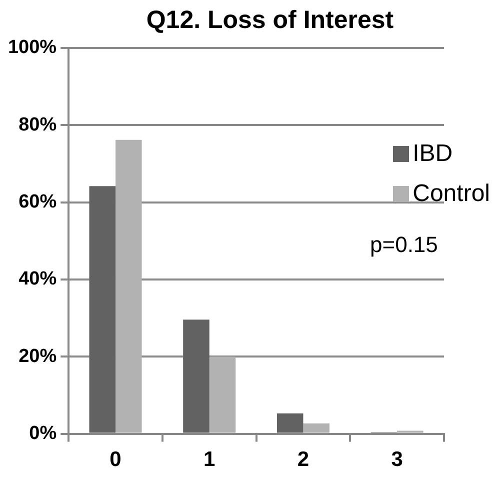 Image resolution: width=496 pixels, height=487 pixels. What do you see at coordinates (303, 460) in the screenshot?
I see `x-tick-label: 2` at bounding box center [303, 460].